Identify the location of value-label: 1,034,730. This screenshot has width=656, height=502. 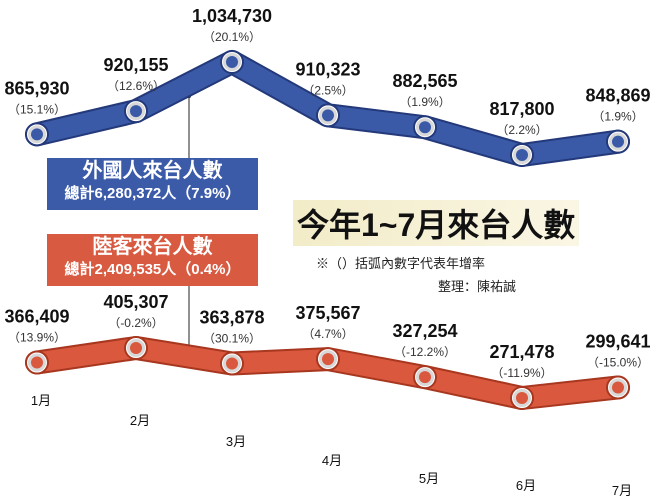
(232, 16).